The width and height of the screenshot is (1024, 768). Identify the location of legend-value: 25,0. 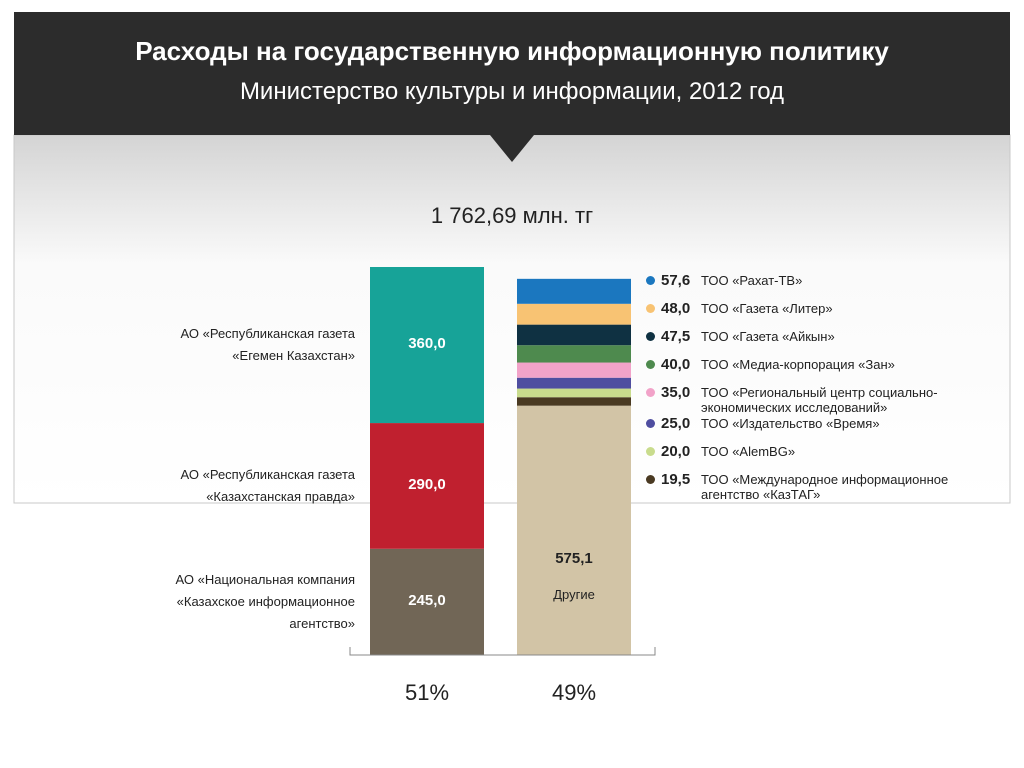
(676, 423).